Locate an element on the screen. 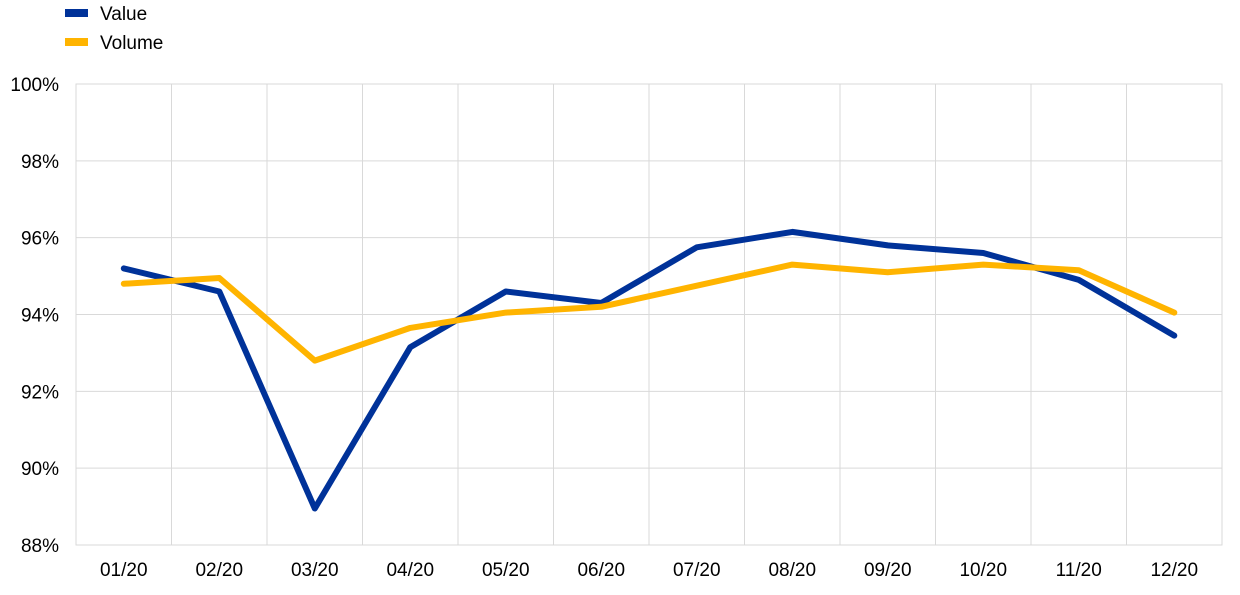  y-tick-label: 94% is located at coordinates (40, 316).